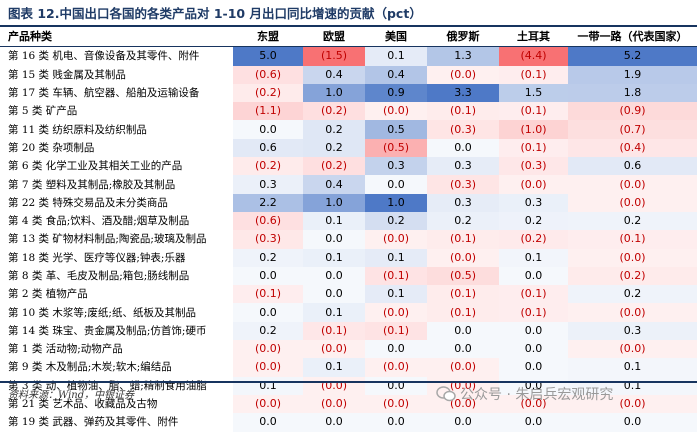 The image size is (697, 432). What do you see at coordinates (77, 129) in the screenshot?
I see `row-category-label: 第 11 类 纺织原料及纺织制品` at bounding box center [77, 129].